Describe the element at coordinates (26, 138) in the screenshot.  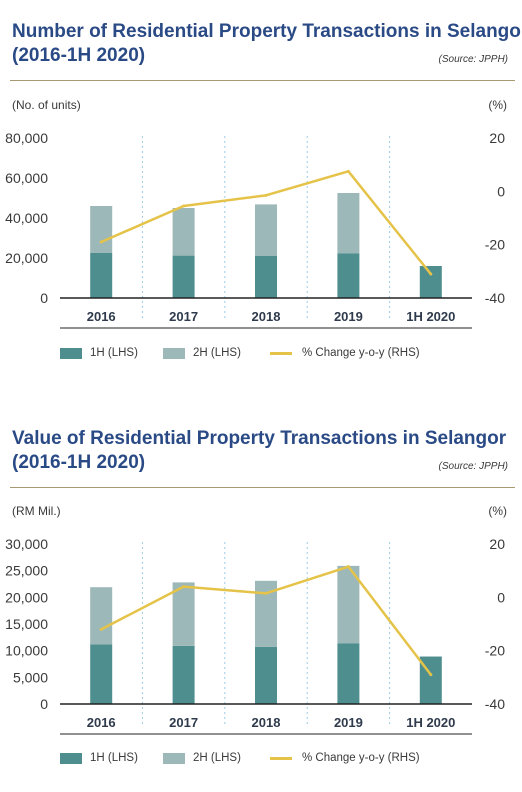
I see `y-tick-label: 80,000` at that location.